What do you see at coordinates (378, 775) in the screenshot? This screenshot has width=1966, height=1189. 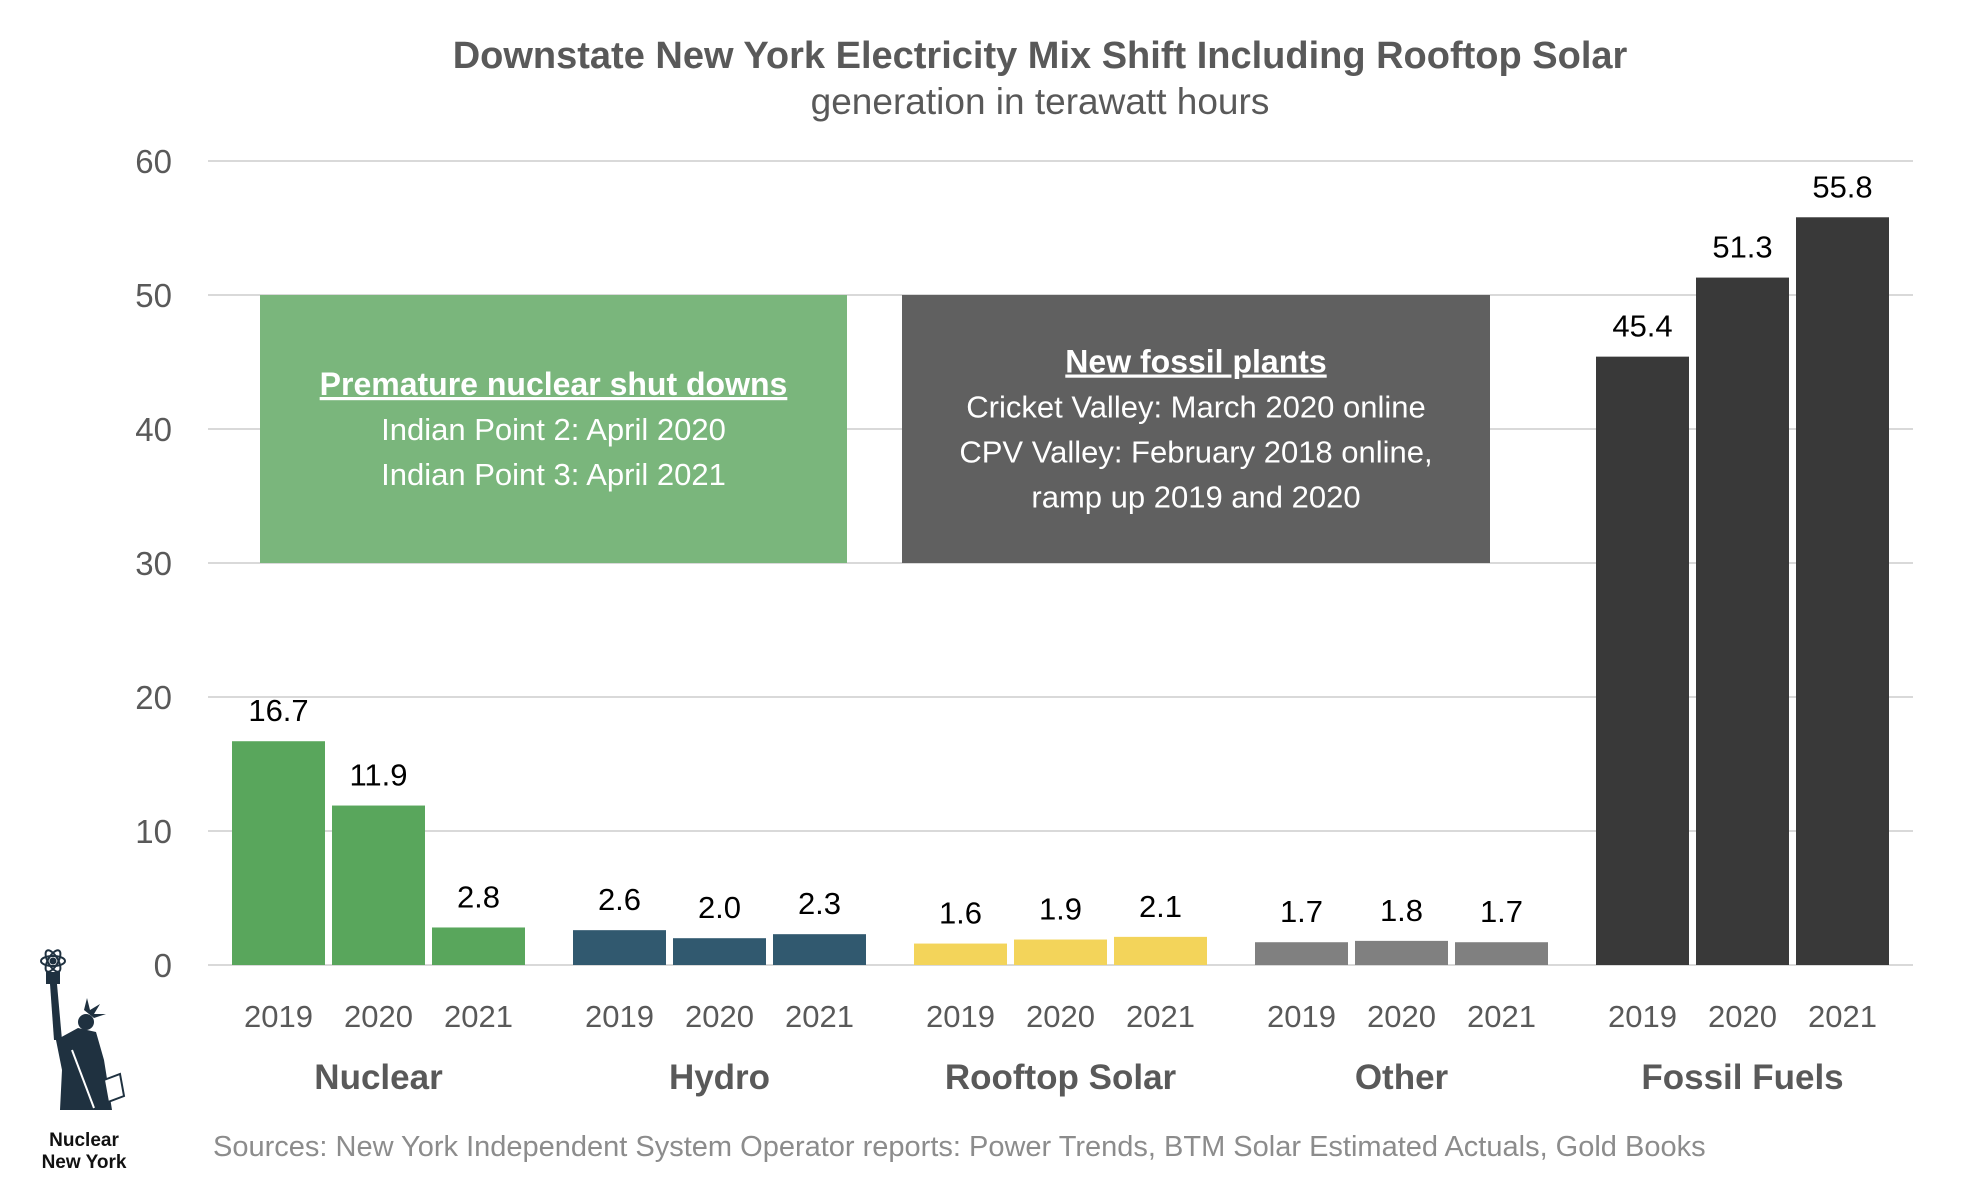 I see `data-label: 11.9` at bounding box center [378, 775].